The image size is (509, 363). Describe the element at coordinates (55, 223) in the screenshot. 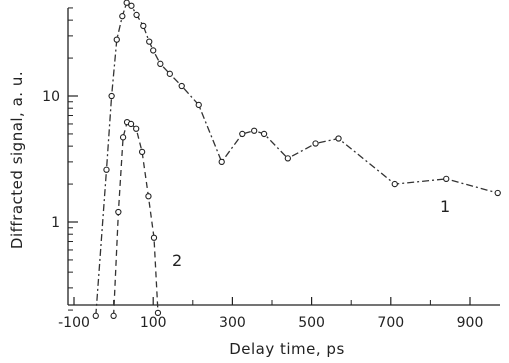

I see `y-tick-label: 1` at that location.